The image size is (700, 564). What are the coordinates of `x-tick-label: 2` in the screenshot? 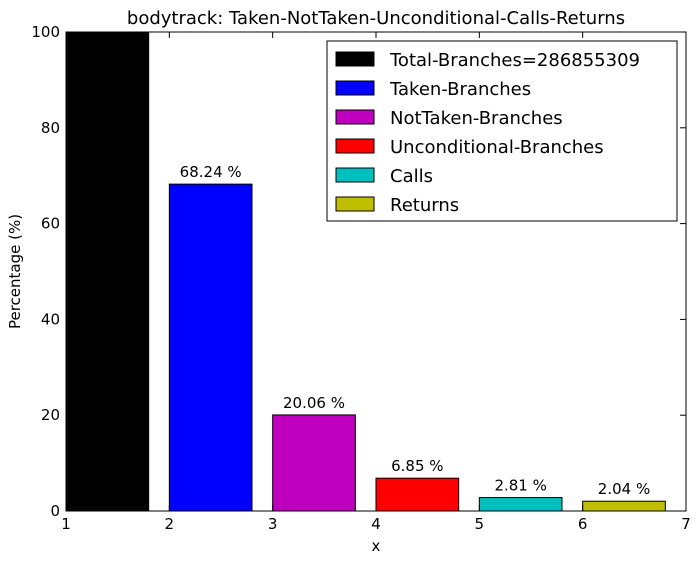 It's located at (170, 524).